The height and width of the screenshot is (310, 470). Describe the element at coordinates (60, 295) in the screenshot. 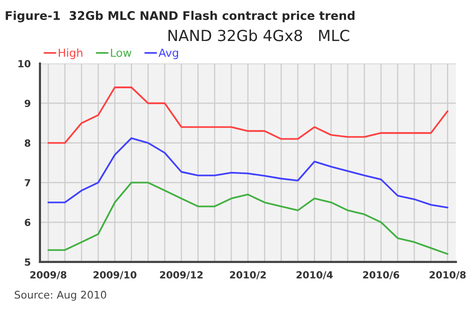

I see `source-note: Source: Aug 2010` at that location.